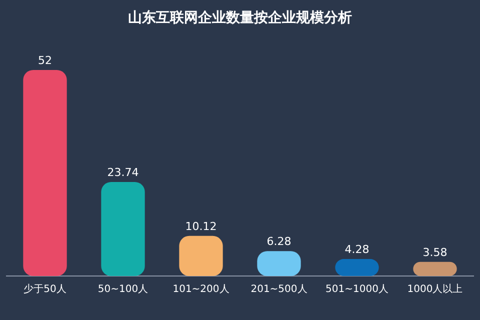  What do you see at coordinates (201, 226) in the screenshot?
I see `data-label: 10.12` at bounding box center [201, 226].